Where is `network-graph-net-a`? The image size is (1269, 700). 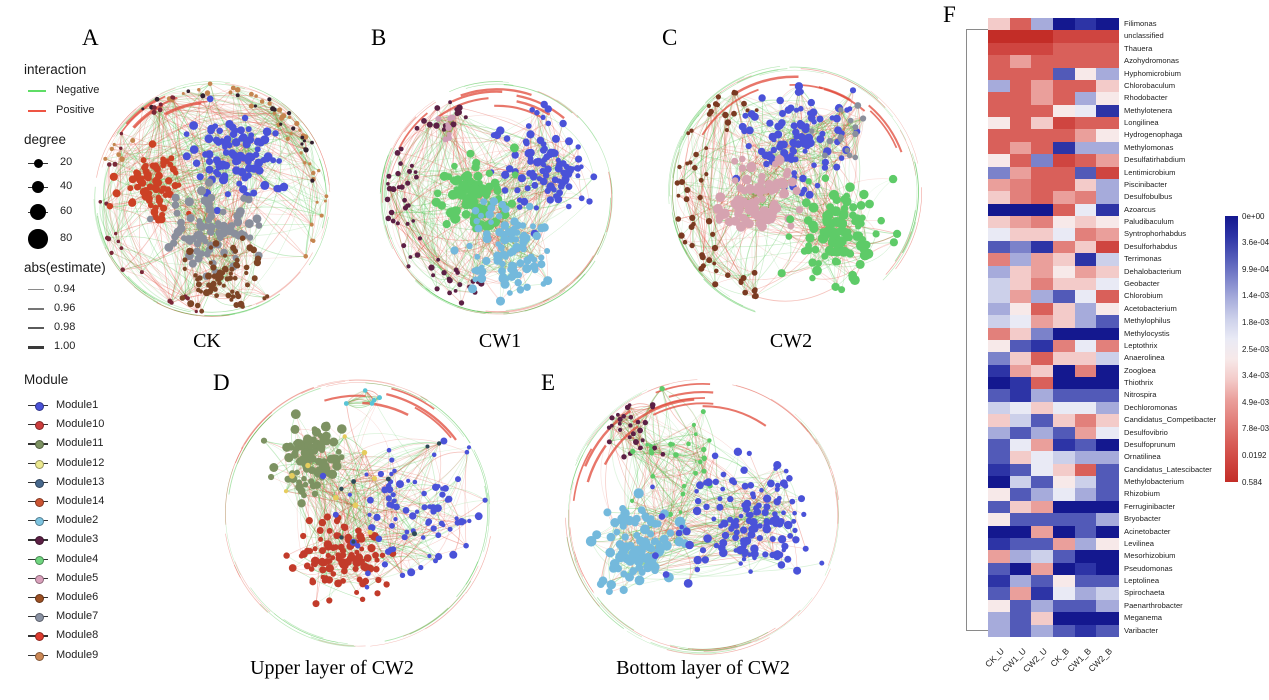
network-graph-net-a is located at coordinates (212, 199).